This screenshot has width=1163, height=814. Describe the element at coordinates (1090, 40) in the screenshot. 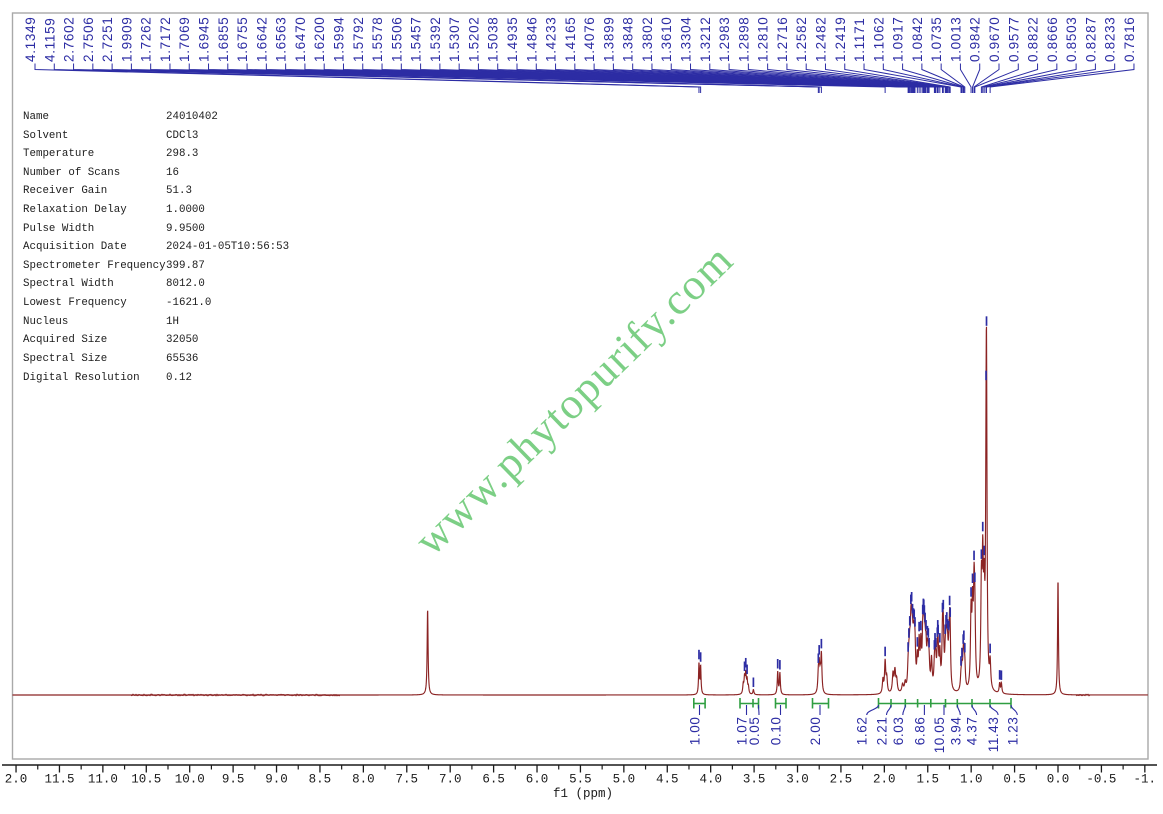

I see `peak-label: 0.8287` at that location.